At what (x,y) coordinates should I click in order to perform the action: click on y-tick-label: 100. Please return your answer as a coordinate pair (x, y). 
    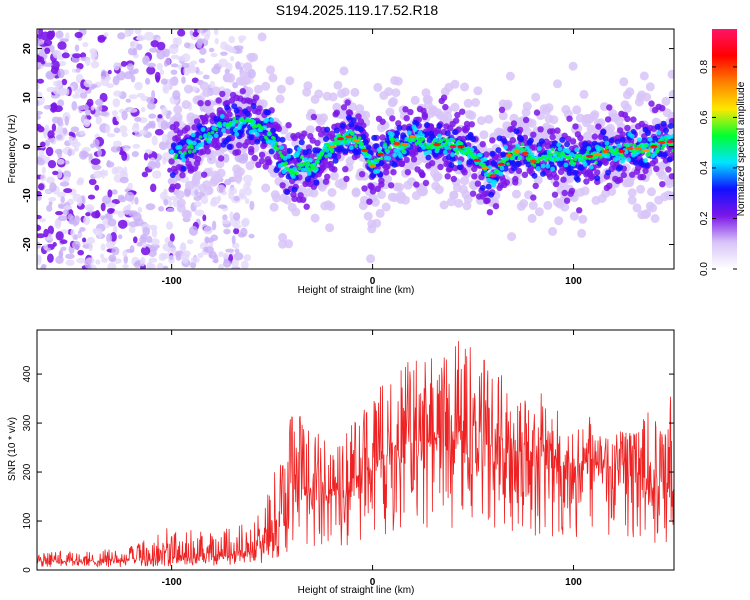
    Looking at the image, I should click on (27, 520).